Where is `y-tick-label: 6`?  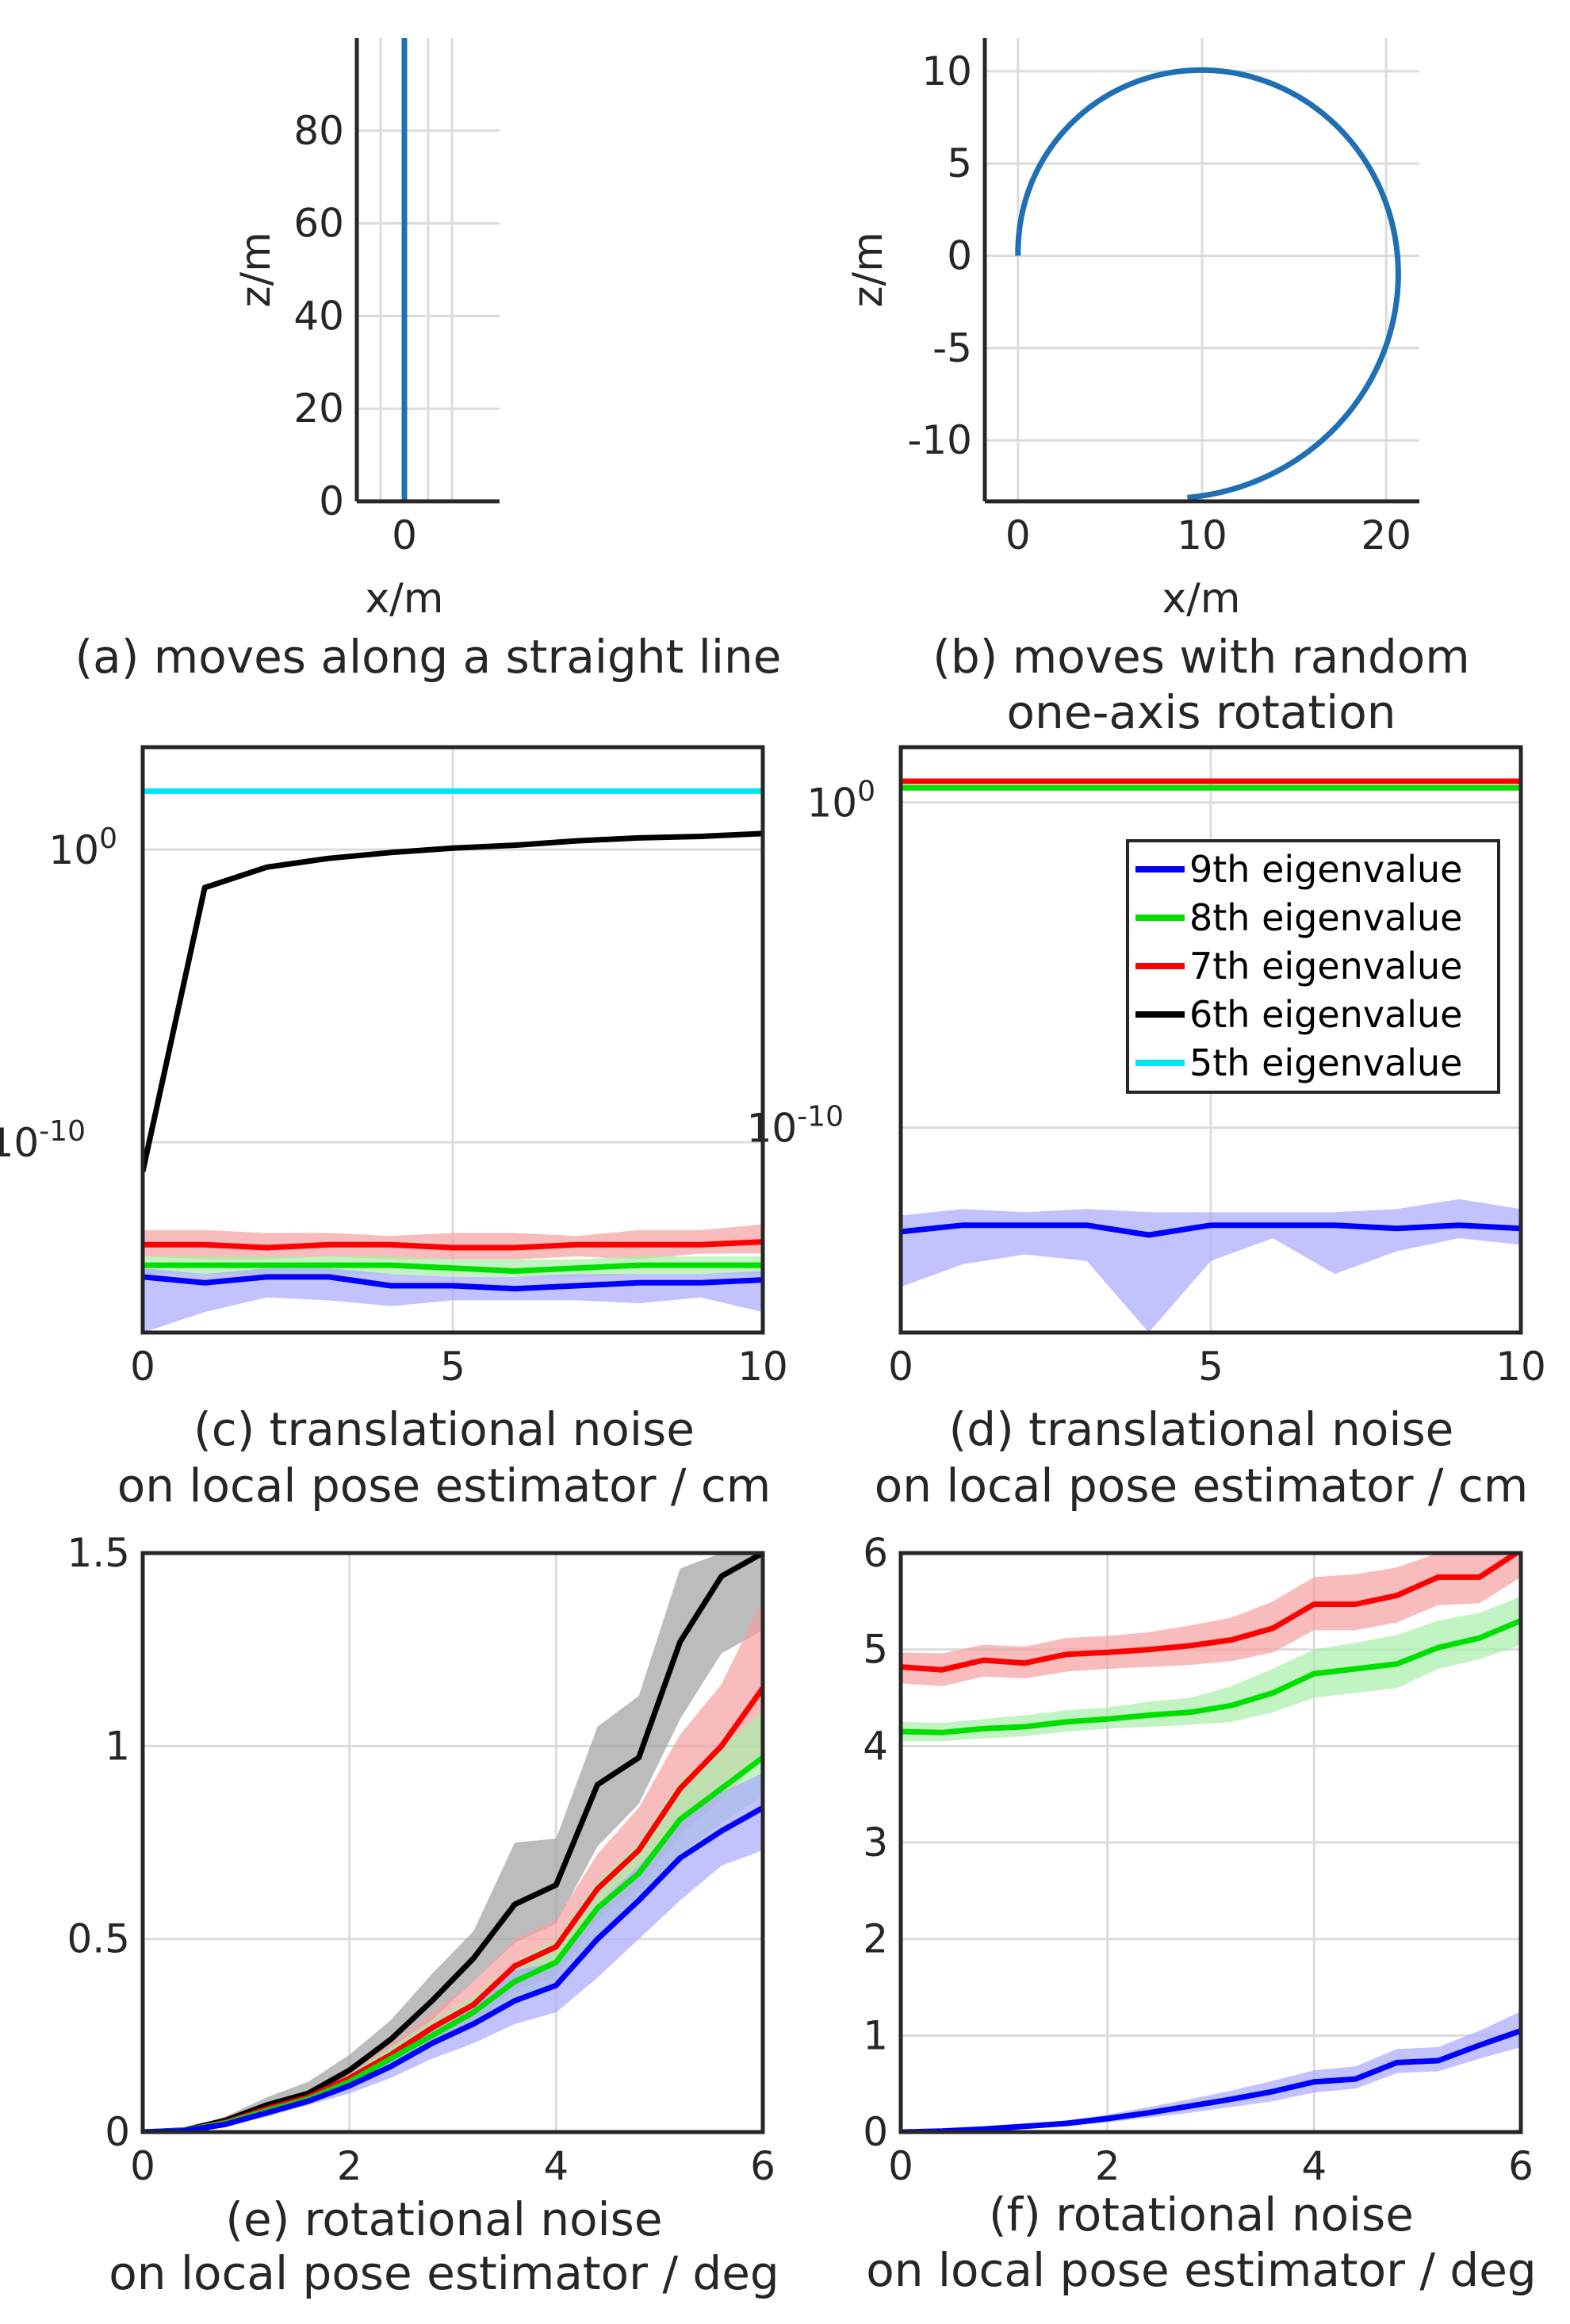 y-tick-label: 6 is located at coordinates (875, 1553).